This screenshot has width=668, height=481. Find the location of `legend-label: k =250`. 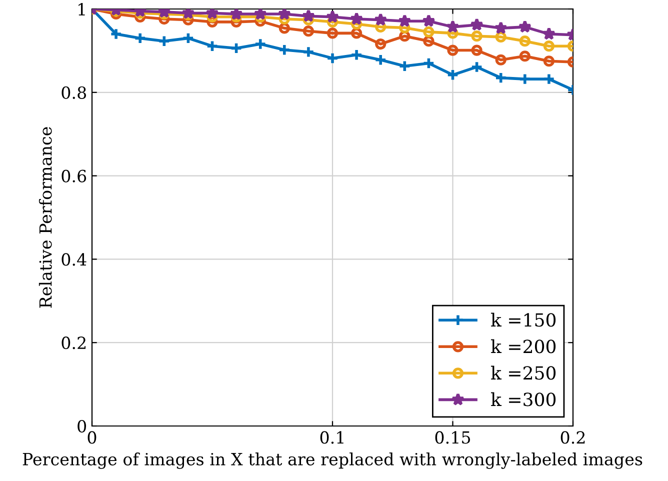

legend-label: k =250 is located at coordinates (523, 373).